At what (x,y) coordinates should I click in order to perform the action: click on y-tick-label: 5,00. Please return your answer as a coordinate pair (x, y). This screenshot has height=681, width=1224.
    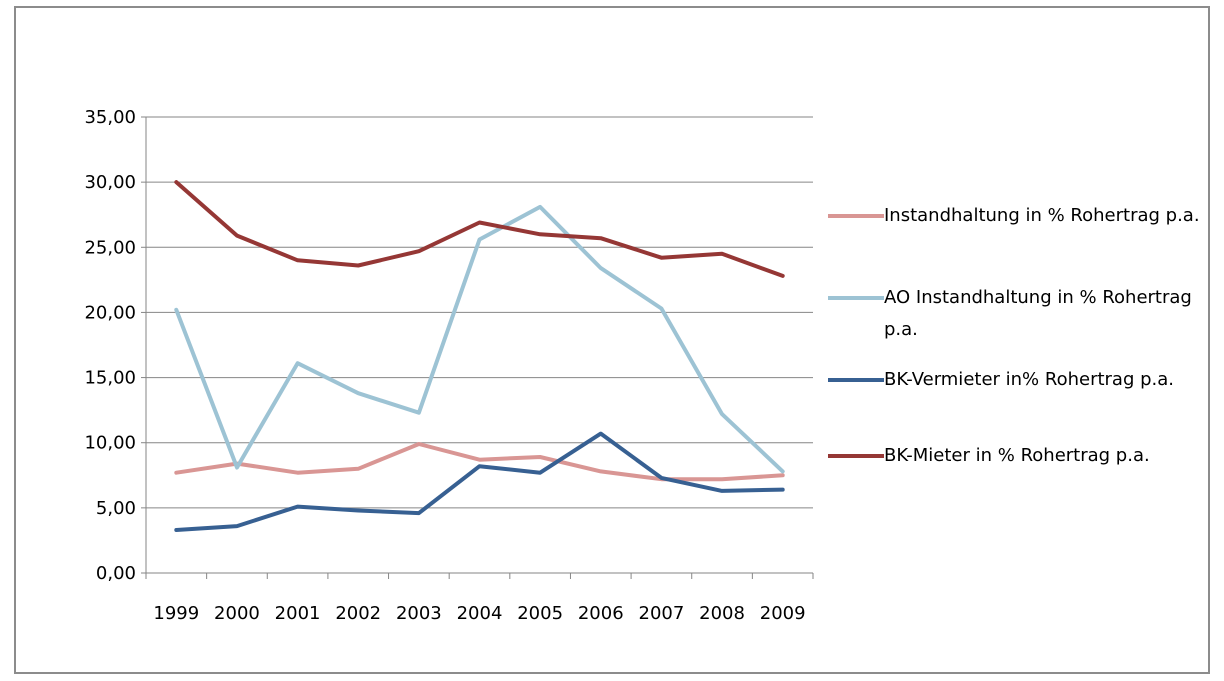
    Looking at the image, I should click on (116, 508).